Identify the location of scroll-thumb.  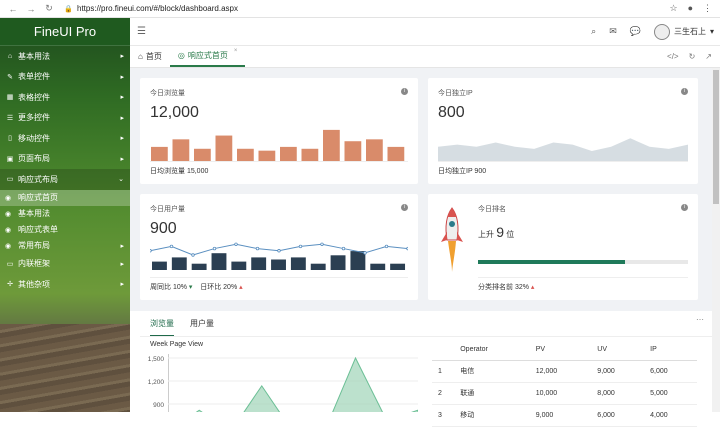
(716, 137).